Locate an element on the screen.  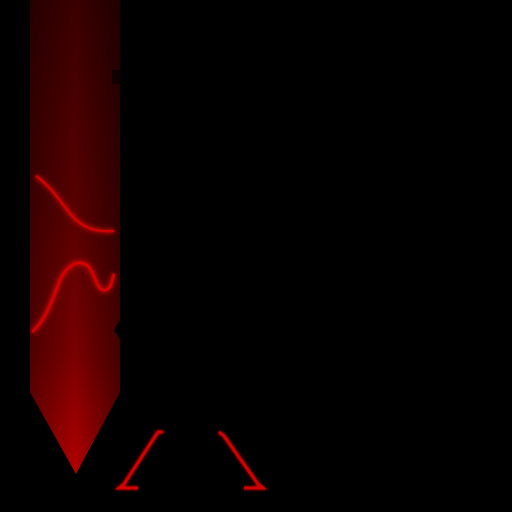
right-bracket-mark is located at coordinates (243, 460).